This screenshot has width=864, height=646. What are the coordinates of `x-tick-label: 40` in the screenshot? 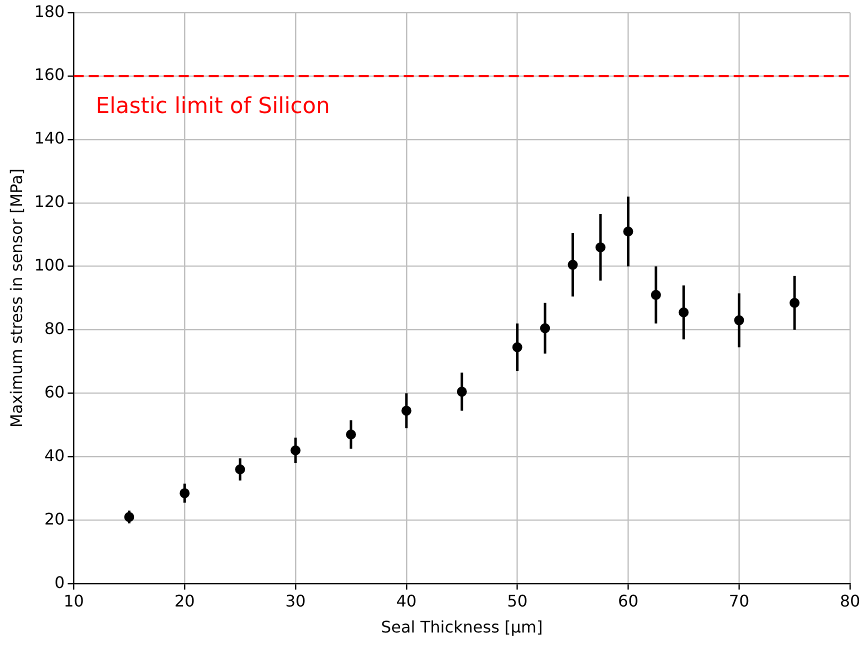 It's located at (406, 600).